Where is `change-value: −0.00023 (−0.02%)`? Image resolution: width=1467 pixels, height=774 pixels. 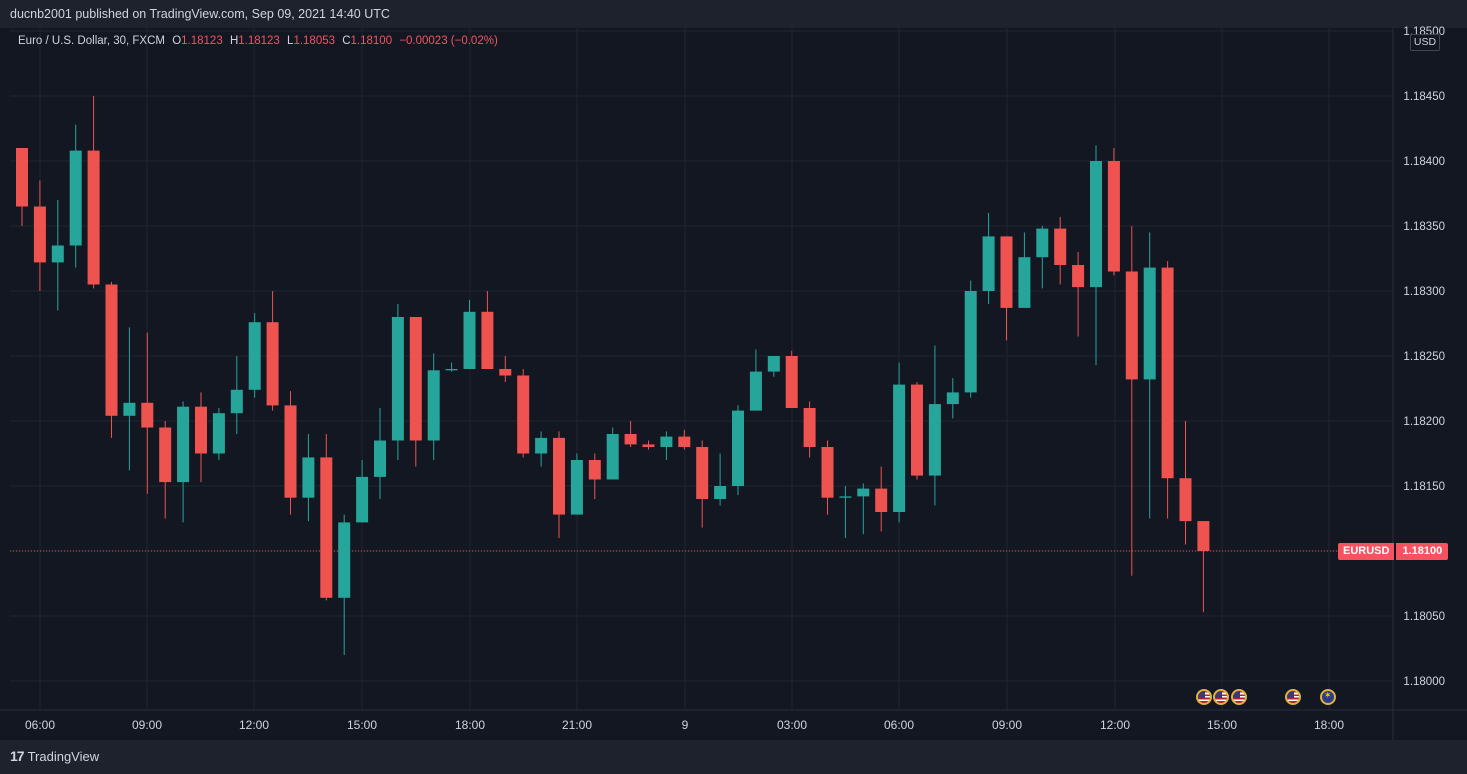
change-value: −0.00023 (−0.02%) is located at coordinates (448, 41).